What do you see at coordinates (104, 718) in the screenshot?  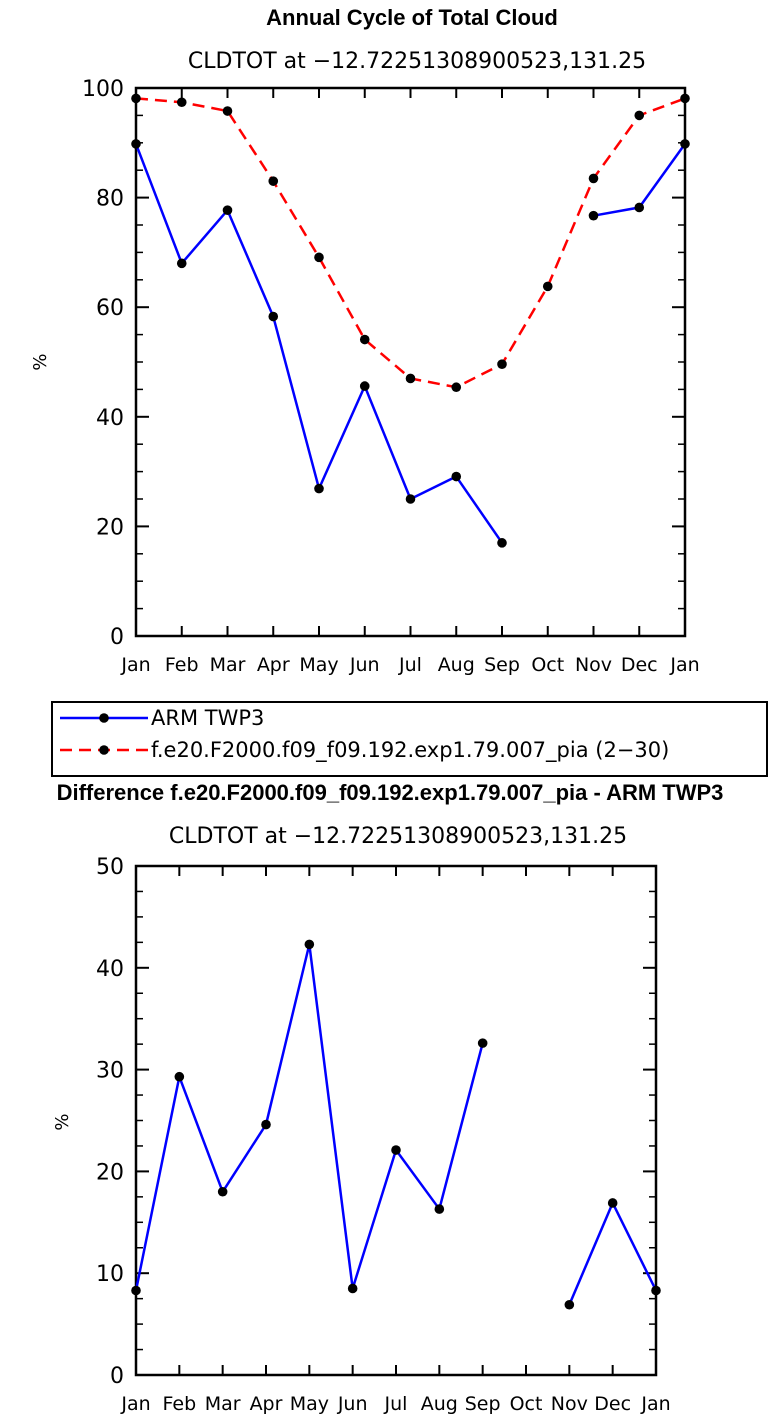 I see `legend-marker-arm` at bounding box center [104, 718].